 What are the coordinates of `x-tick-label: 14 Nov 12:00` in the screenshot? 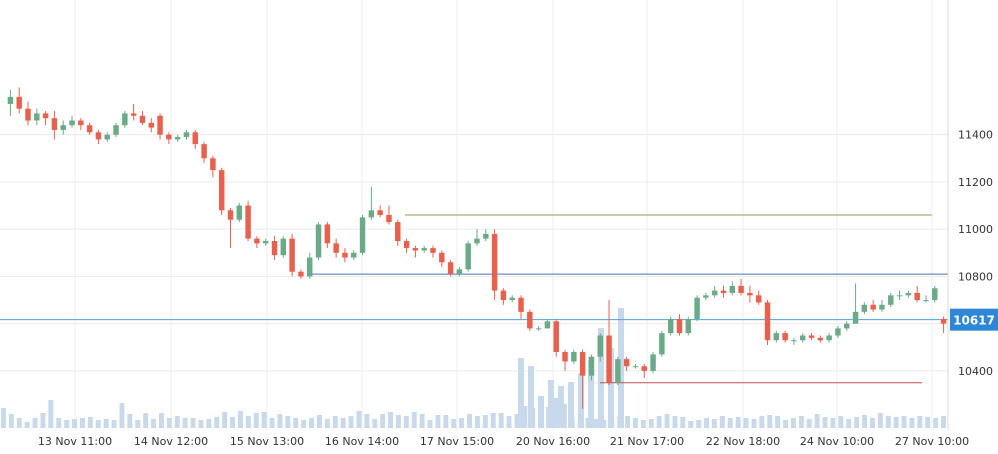 It's located at (171, 441).